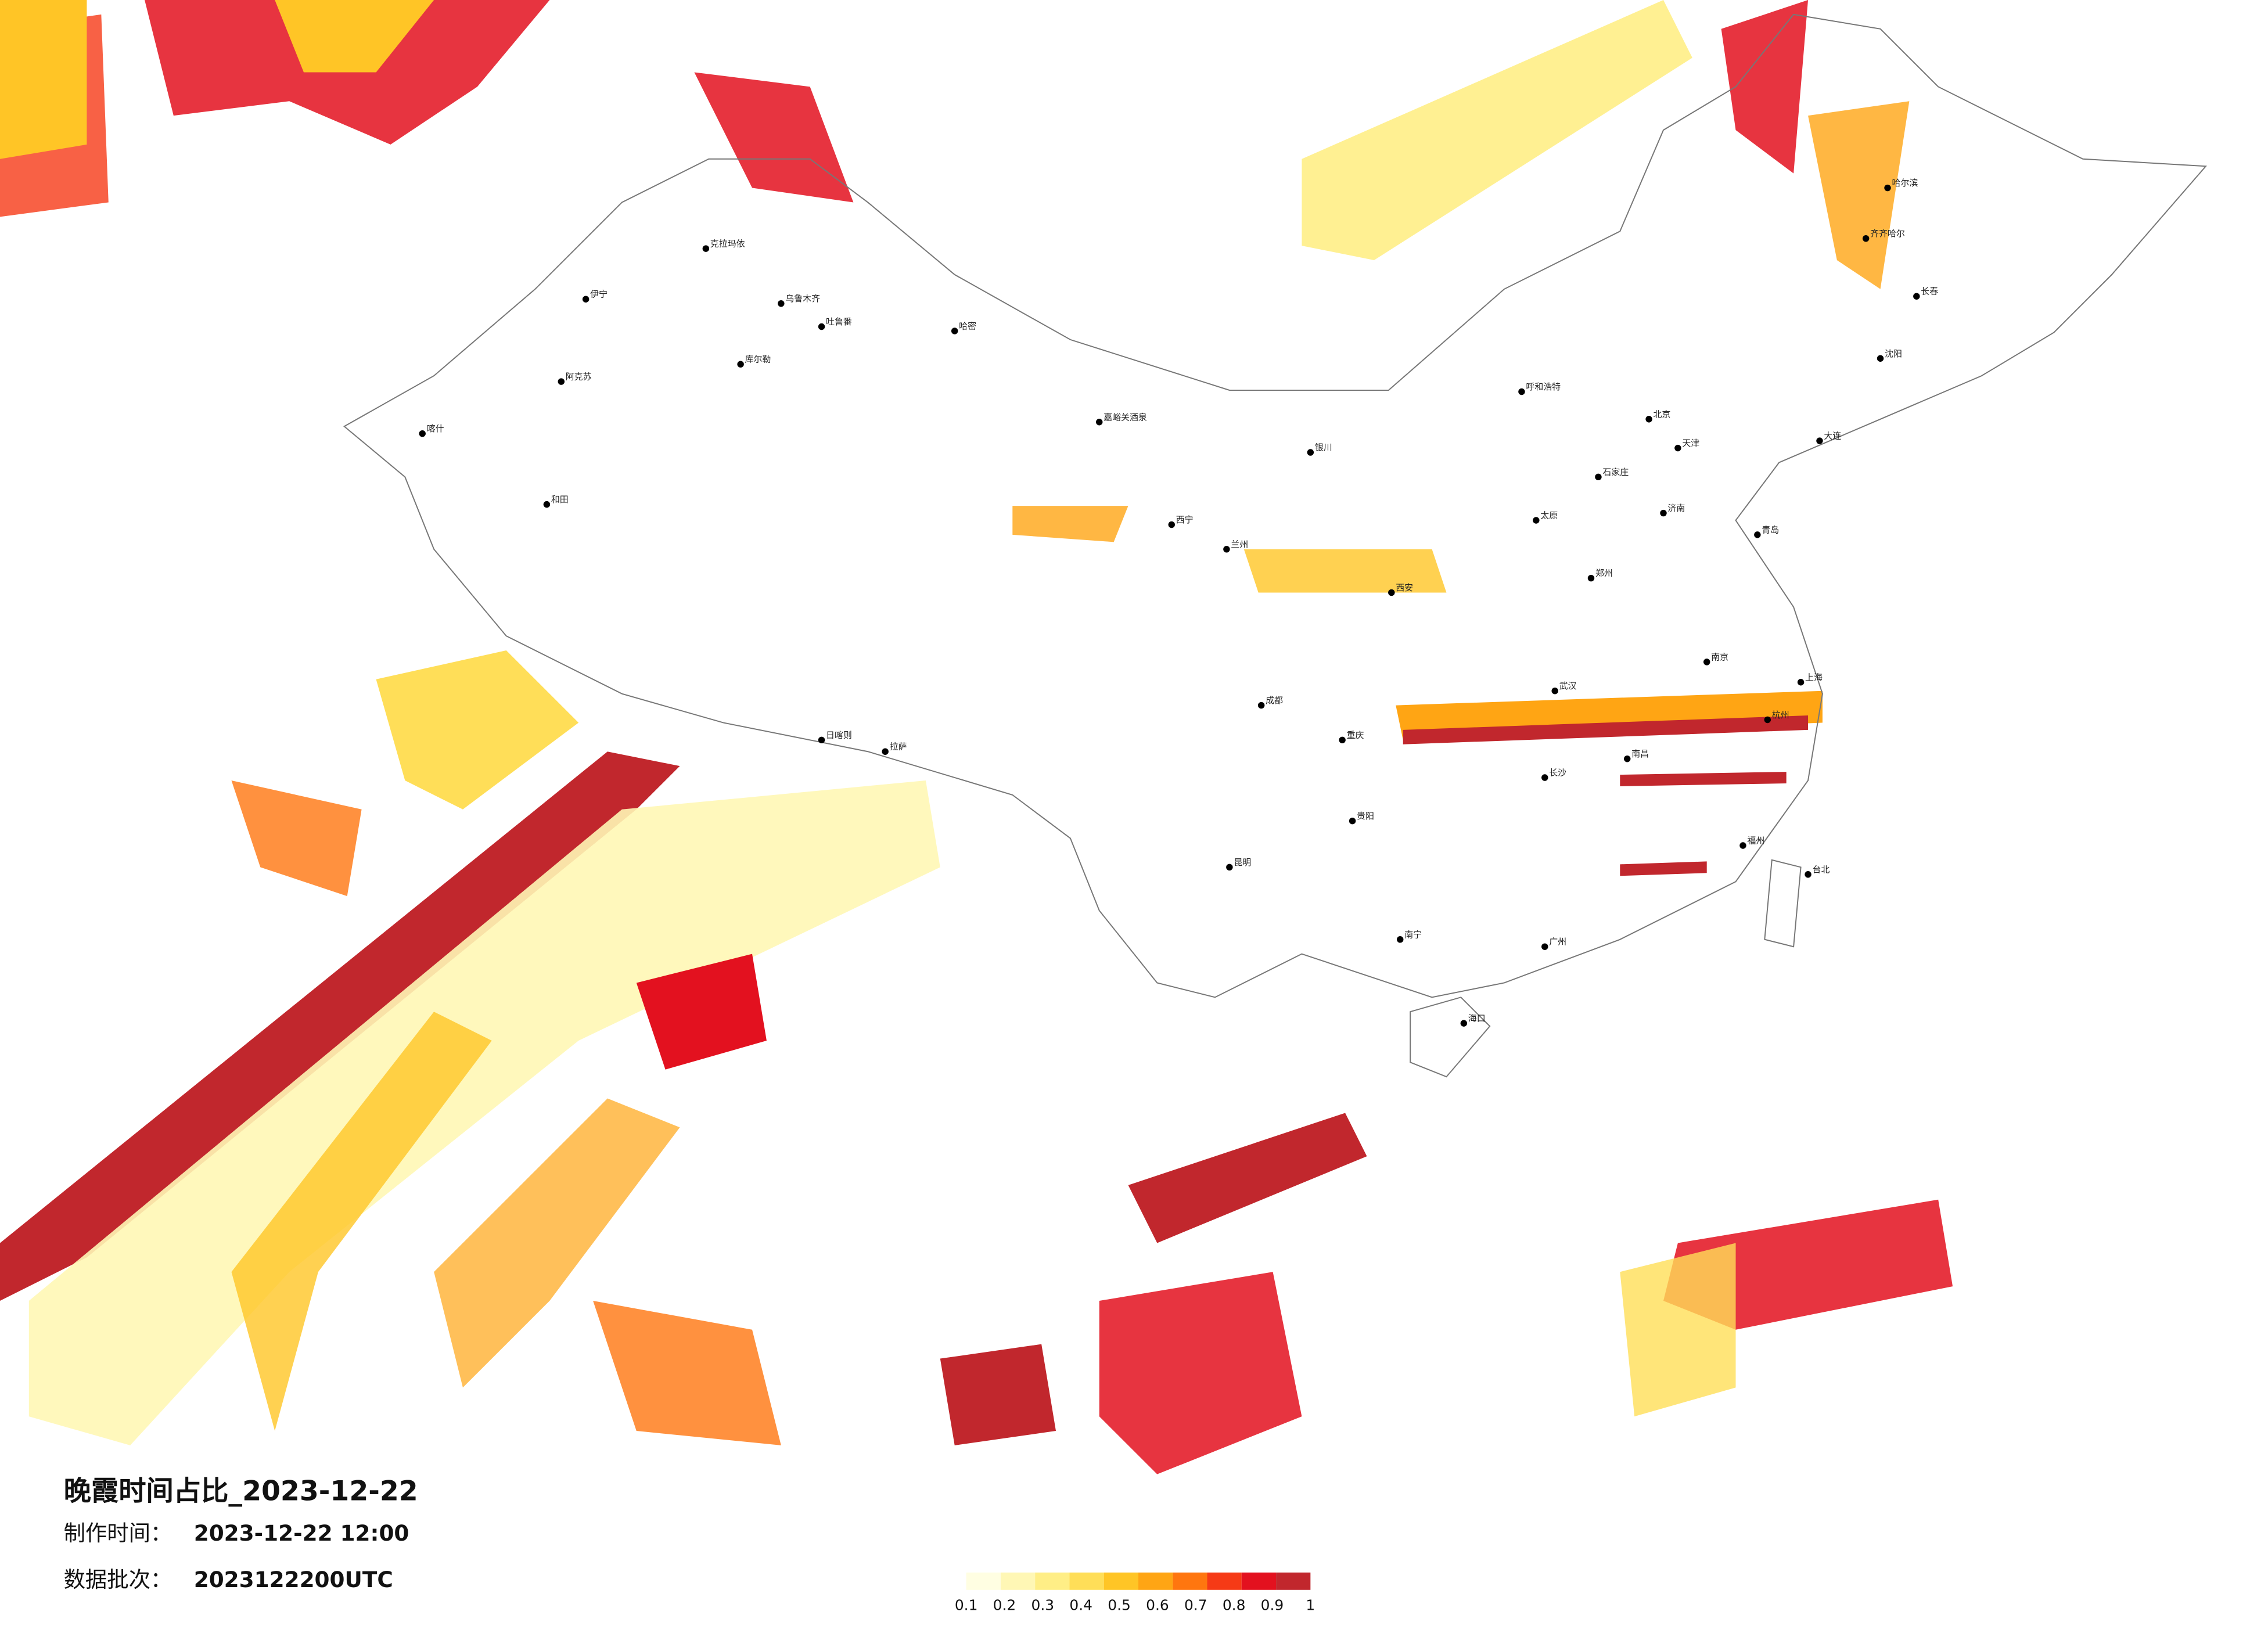  Describe the element at coordinates (1604, 573) in the screenshot. I see `city-label: 郑州` at that location.